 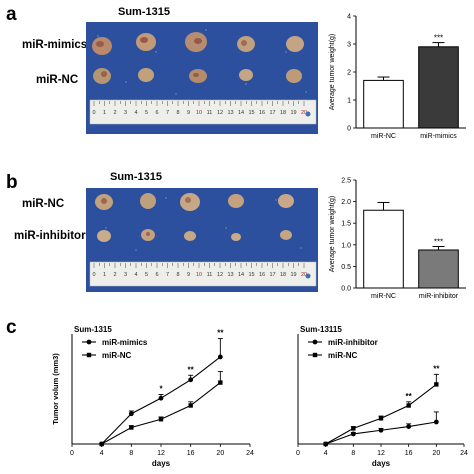 What do you see at coordinates (220, 453) in the screenshot?
I see `x-tick-label: 20` at bounding box center [220, 453].